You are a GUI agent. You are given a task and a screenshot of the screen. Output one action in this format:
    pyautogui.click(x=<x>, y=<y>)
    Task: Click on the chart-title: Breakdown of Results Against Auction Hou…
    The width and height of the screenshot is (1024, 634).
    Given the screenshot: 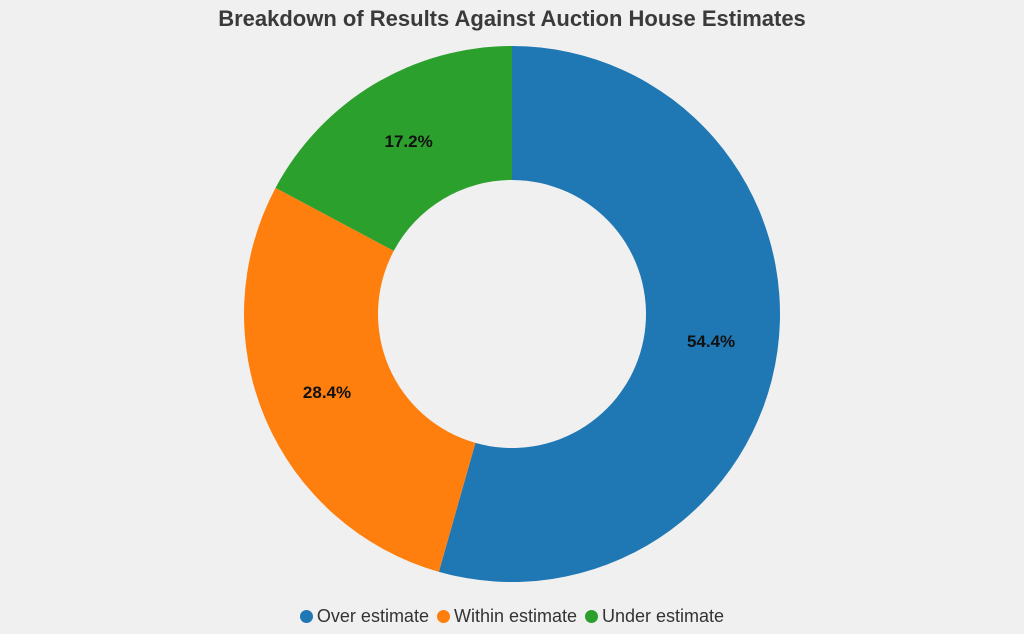 What is the action you would take?
    pyautogui.click(x=512, y=18)
    